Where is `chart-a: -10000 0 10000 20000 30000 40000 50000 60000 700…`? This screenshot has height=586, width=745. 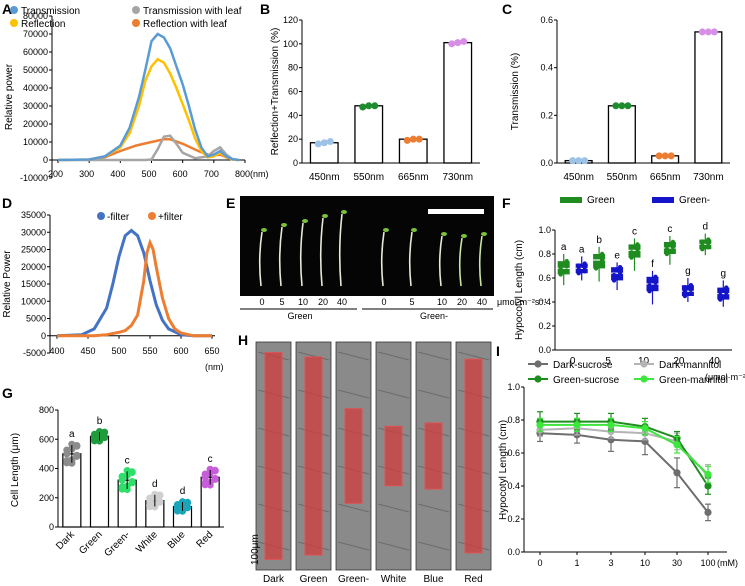
chart-a: -10000 0 10000 20000 30000 40000 50000 60000 700… is located at coordinates (136, 94).